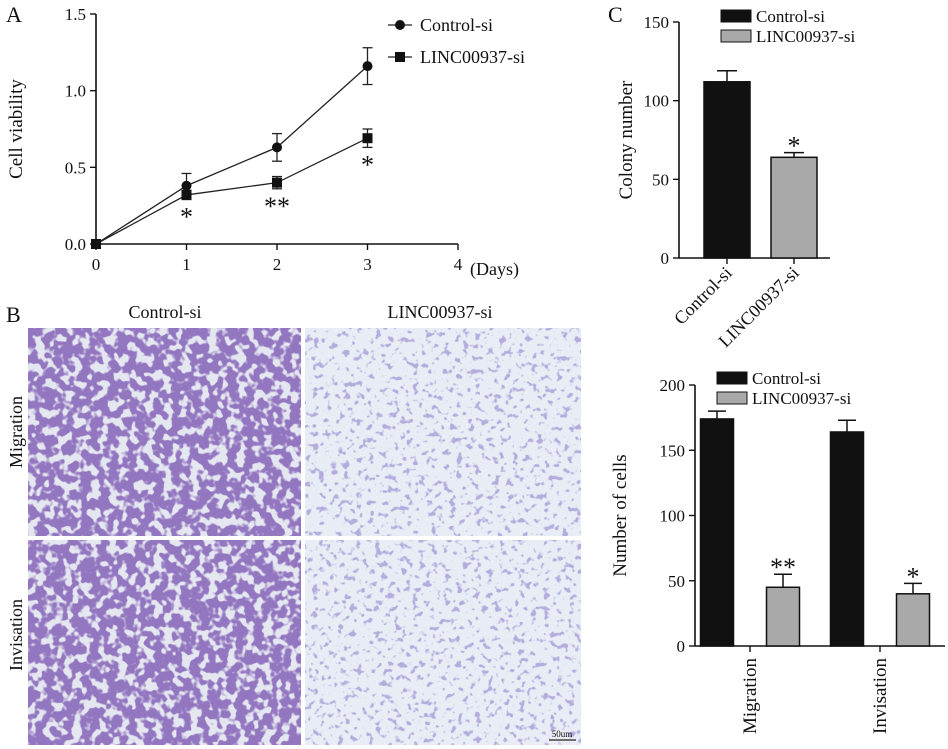 This screenshot has width=948, height=749. What do you see at coordinates (443, 642) in the screenshot?
I see `micrograph-invisation-linc` at bounding box center [443, 642].